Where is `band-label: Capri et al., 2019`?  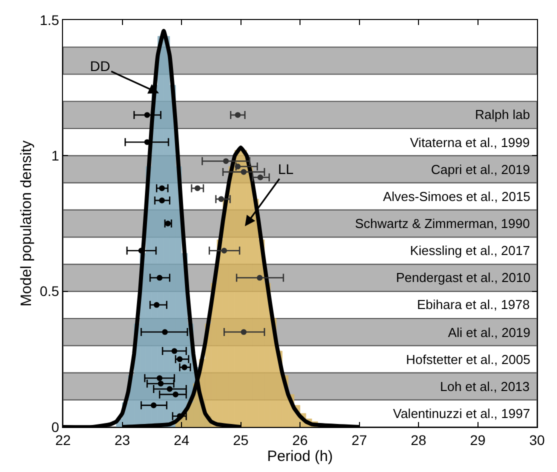 band-label: Capri et al., 2019 is located at coordinates (480, 169).